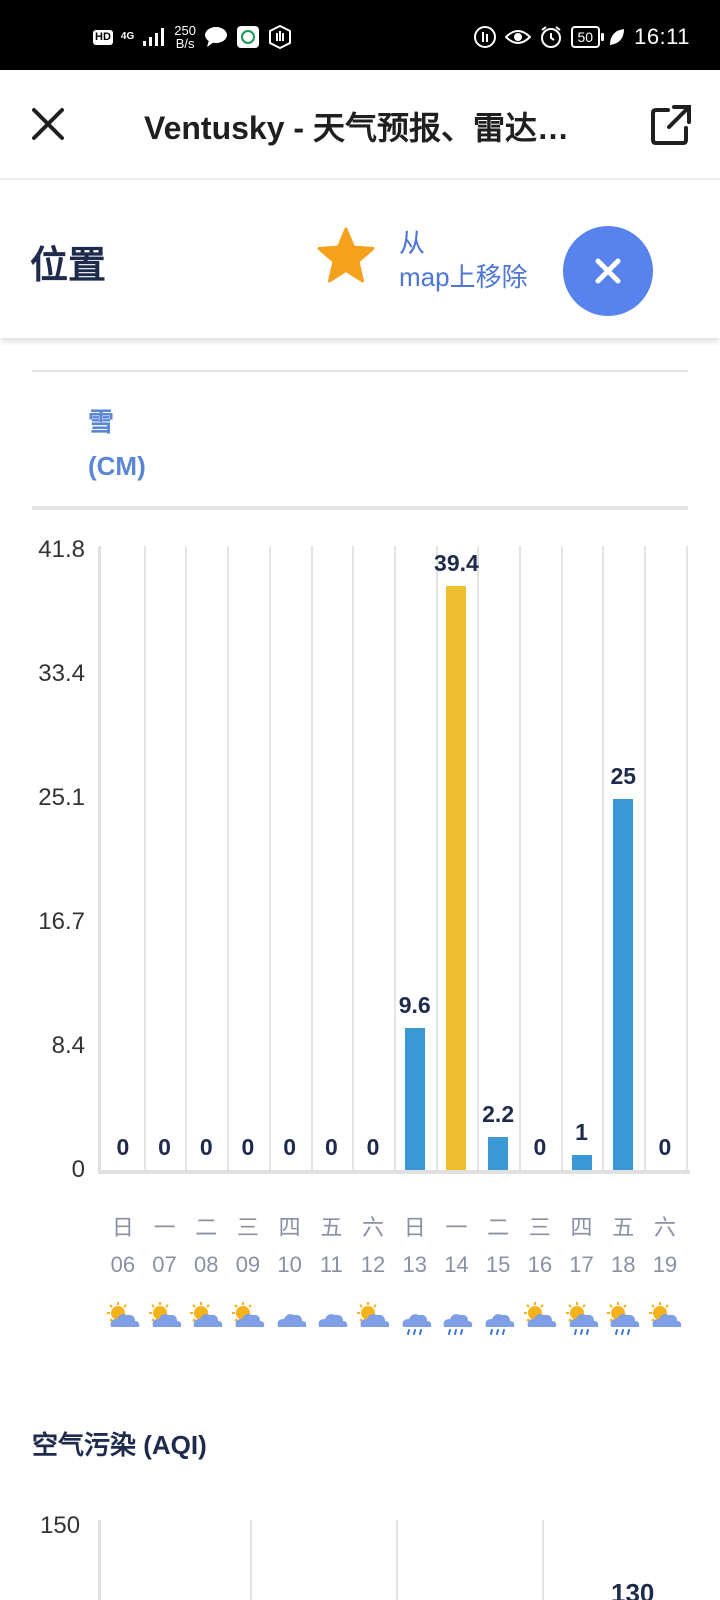  What do you see at coordinates (123, 1264) in the screenshot?
I see `date-label: 06` at bounding box center [123, 1264].